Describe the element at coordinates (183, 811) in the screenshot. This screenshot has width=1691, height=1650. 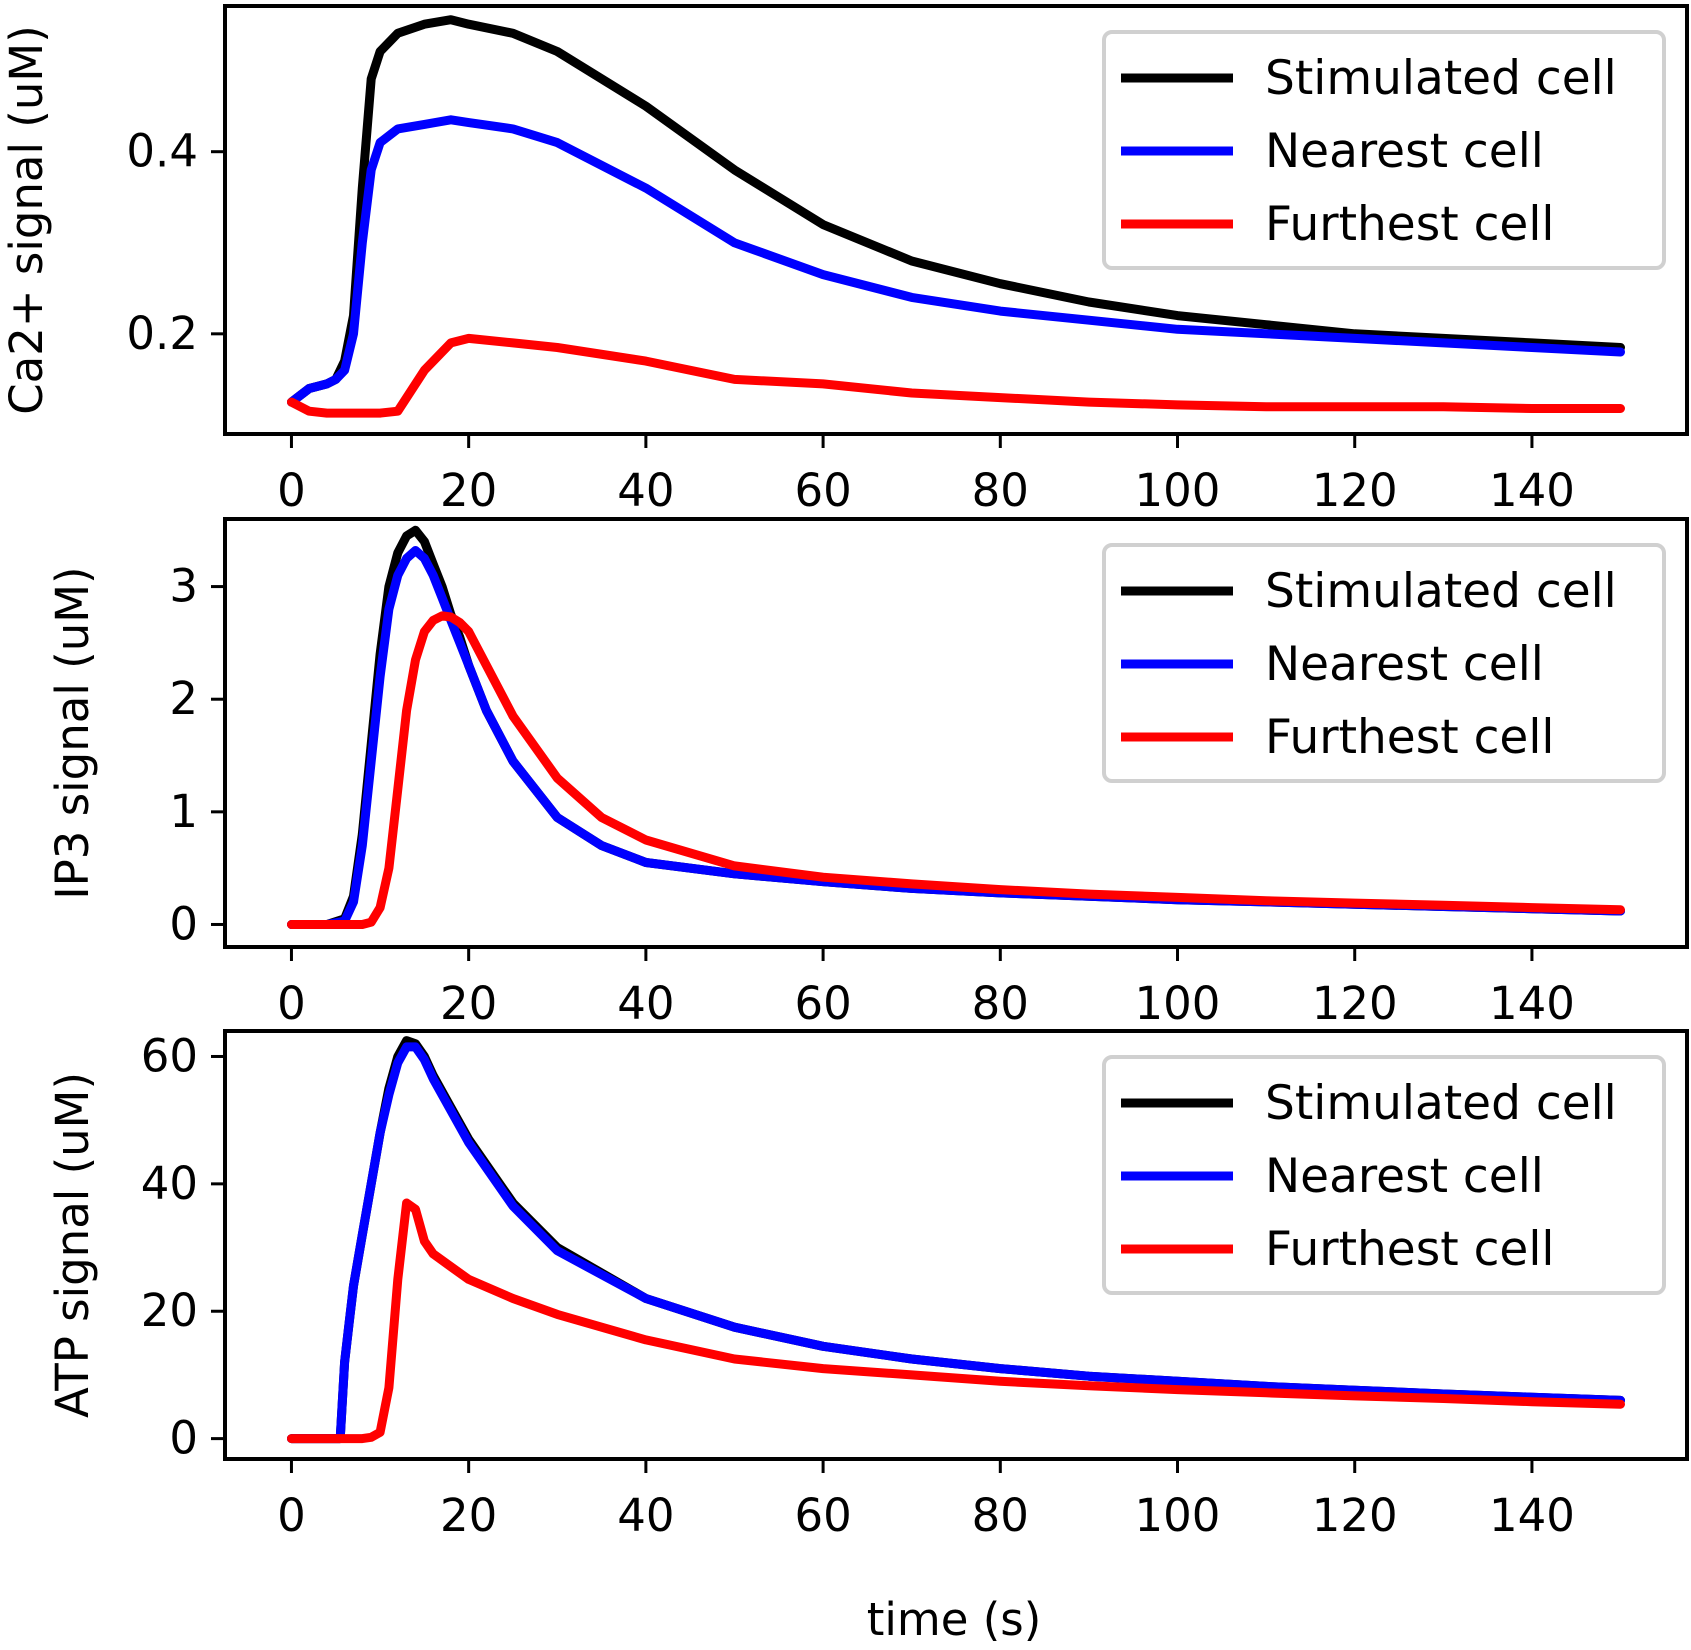
I see `y-tick-label: 1` at that location.